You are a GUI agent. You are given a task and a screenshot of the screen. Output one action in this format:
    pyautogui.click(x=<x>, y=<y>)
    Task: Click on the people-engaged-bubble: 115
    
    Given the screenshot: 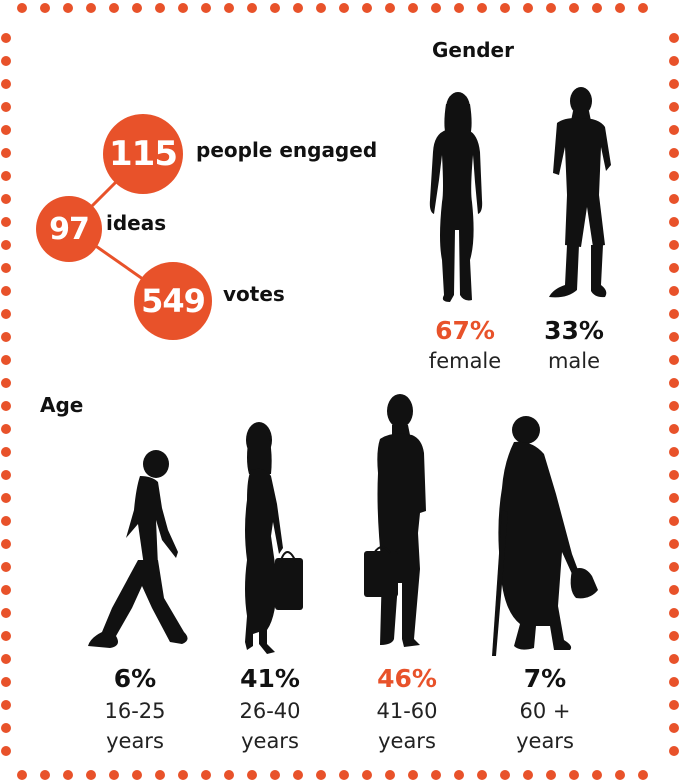 What is the action you would take?
    pyautogui.click(x=143, y=154)
    